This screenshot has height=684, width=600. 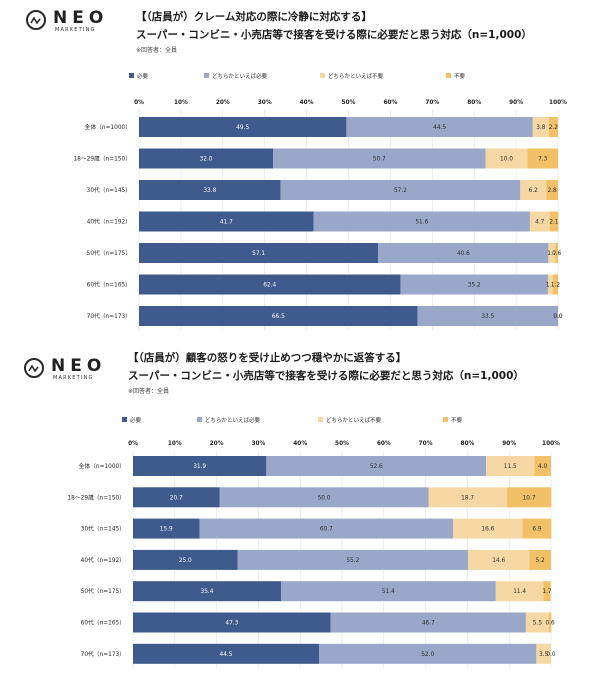 I want to click on data-label: 20.7, so click(x=176, y=498).